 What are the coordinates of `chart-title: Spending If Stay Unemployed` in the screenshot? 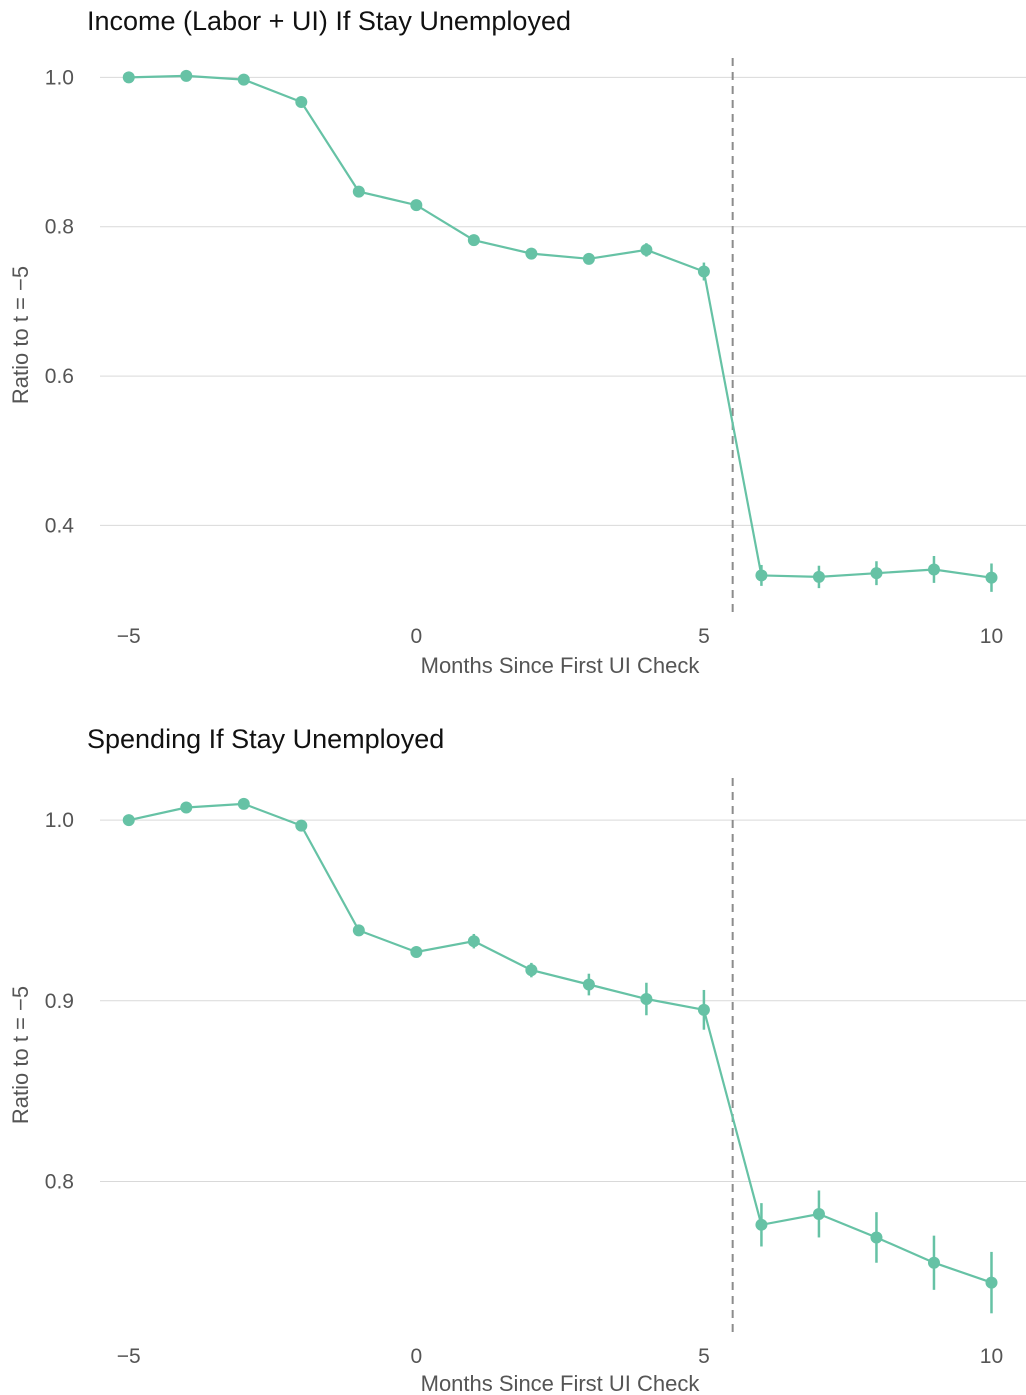 It's located at (265, 739).